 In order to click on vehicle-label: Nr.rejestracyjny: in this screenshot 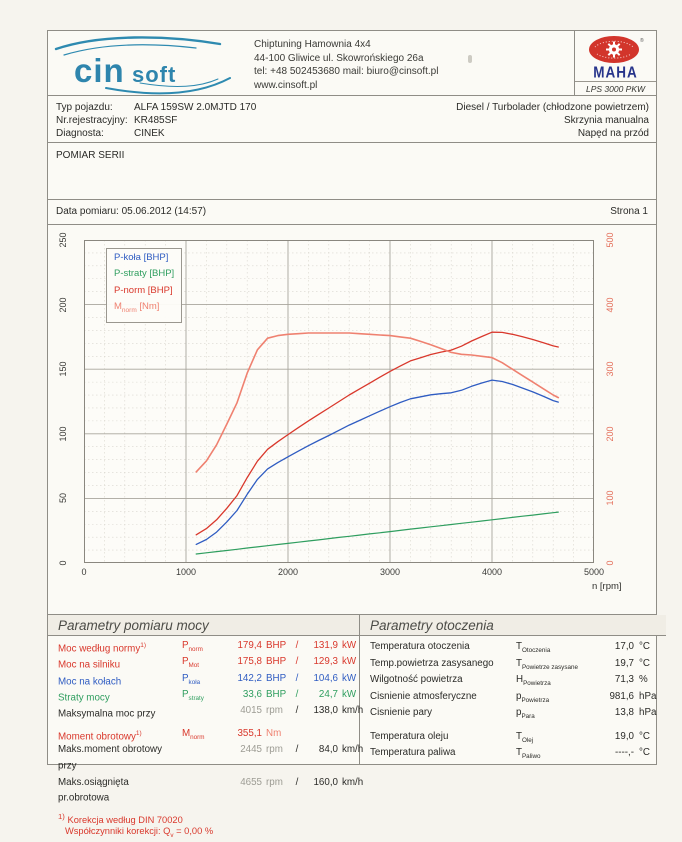, I will do `click(92, 120)`.